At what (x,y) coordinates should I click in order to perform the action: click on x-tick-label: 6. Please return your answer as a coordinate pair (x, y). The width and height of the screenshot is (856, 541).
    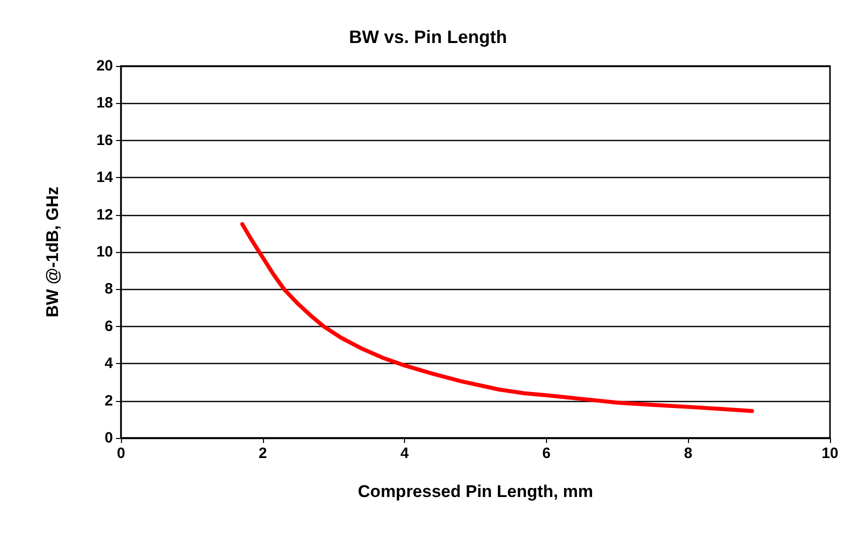
    Looking at the image, I should click on (546, 453).